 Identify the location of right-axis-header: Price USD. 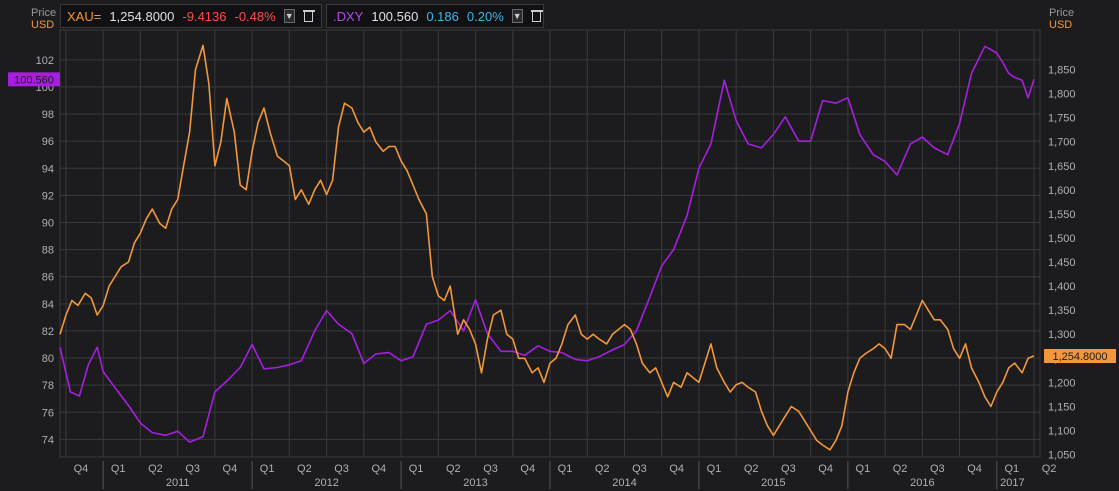
(1061, 19).